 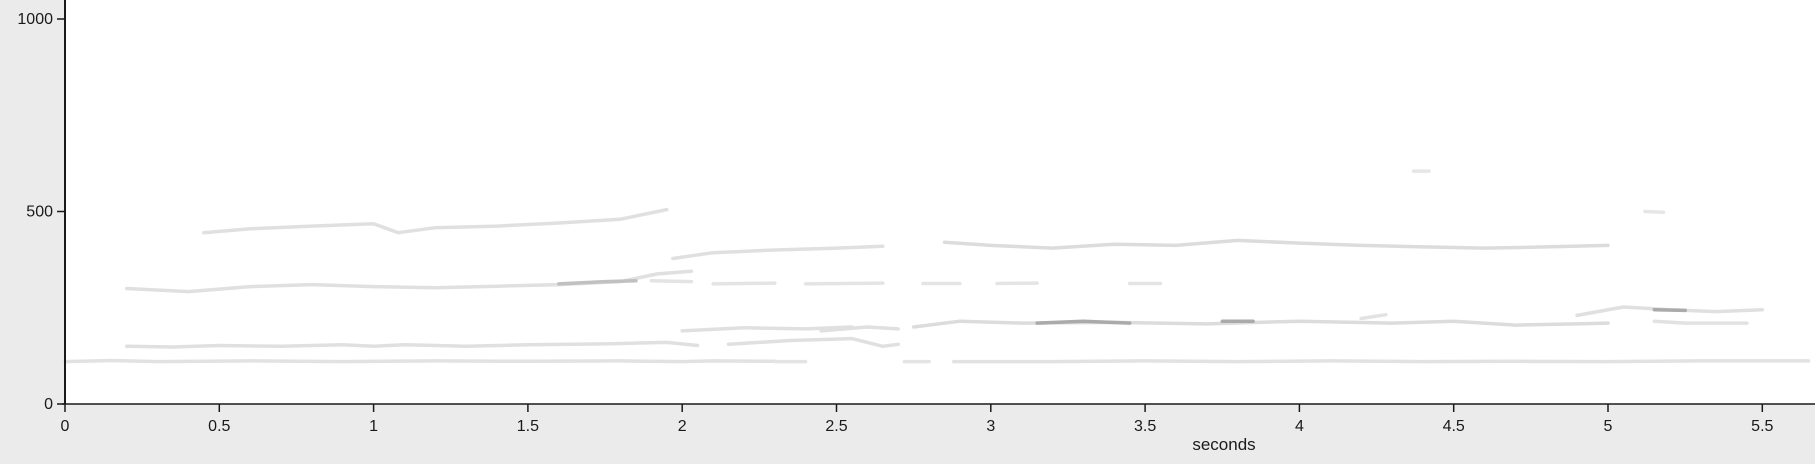 What do you see at coordinates (528, 426) in the screenshot?
I see `x-tick-label: 1.5` at bounding box center [528, 426].